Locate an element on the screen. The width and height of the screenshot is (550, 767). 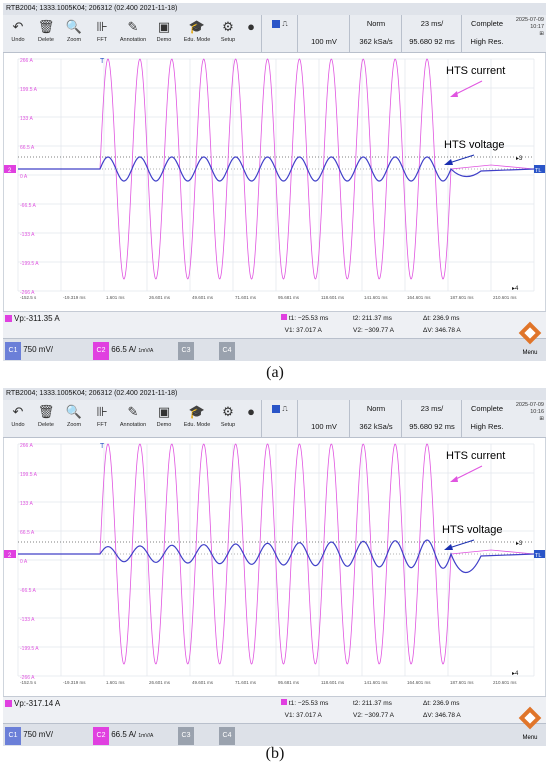
channel-bar: C1 750 mV/ C2 66.5 A/ 1mV/A C3 C4 is located at coordinates (274, 734).